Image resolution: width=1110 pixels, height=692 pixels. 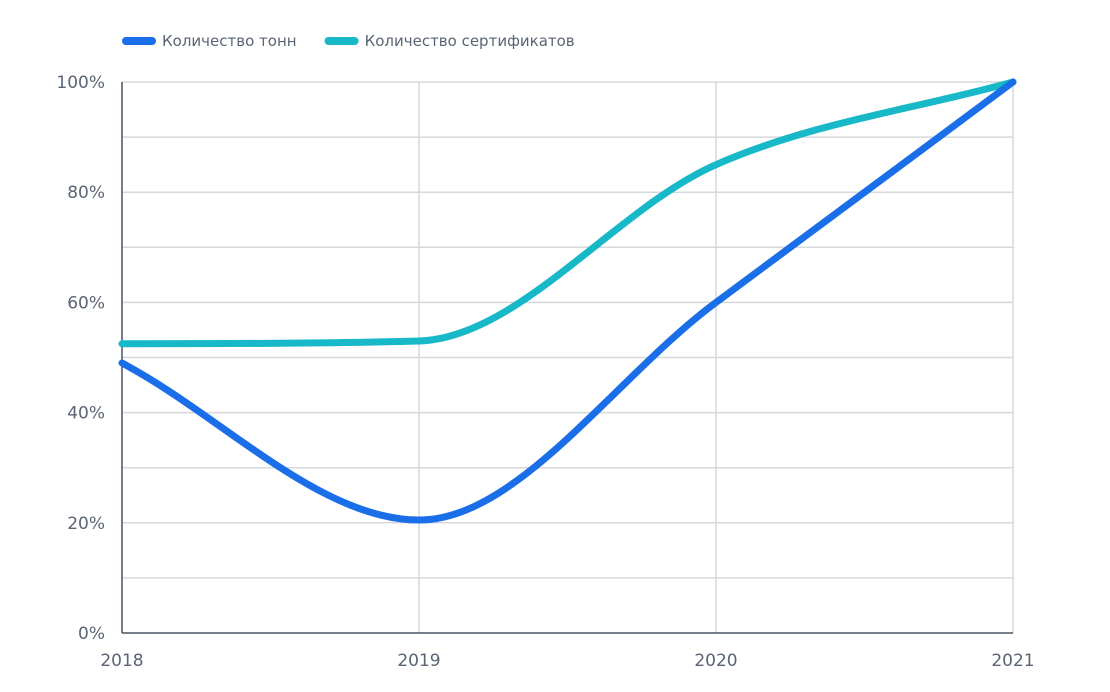 I want to click on x-tick-label: 2020, so click(x=715, y=661).